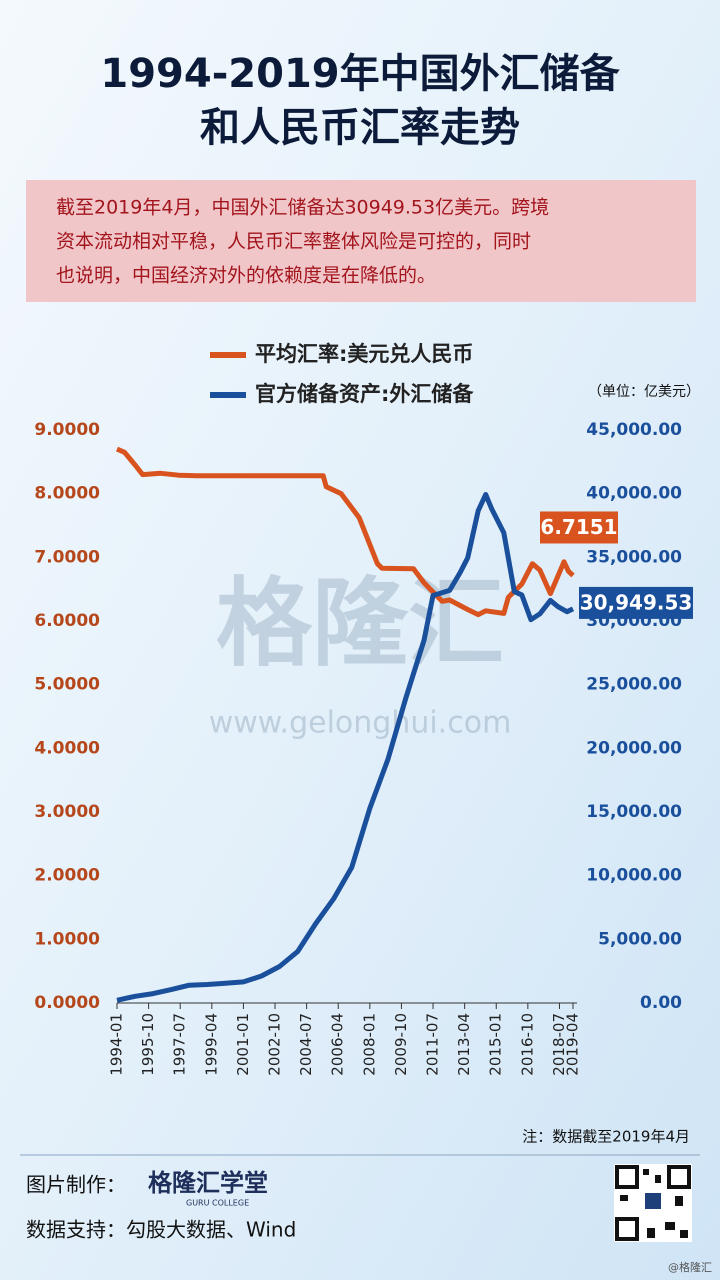 The width and height of the screenshot is (720, 1284). I want to click on maker-name: 格隆汇学堂, so click(208, 1183).